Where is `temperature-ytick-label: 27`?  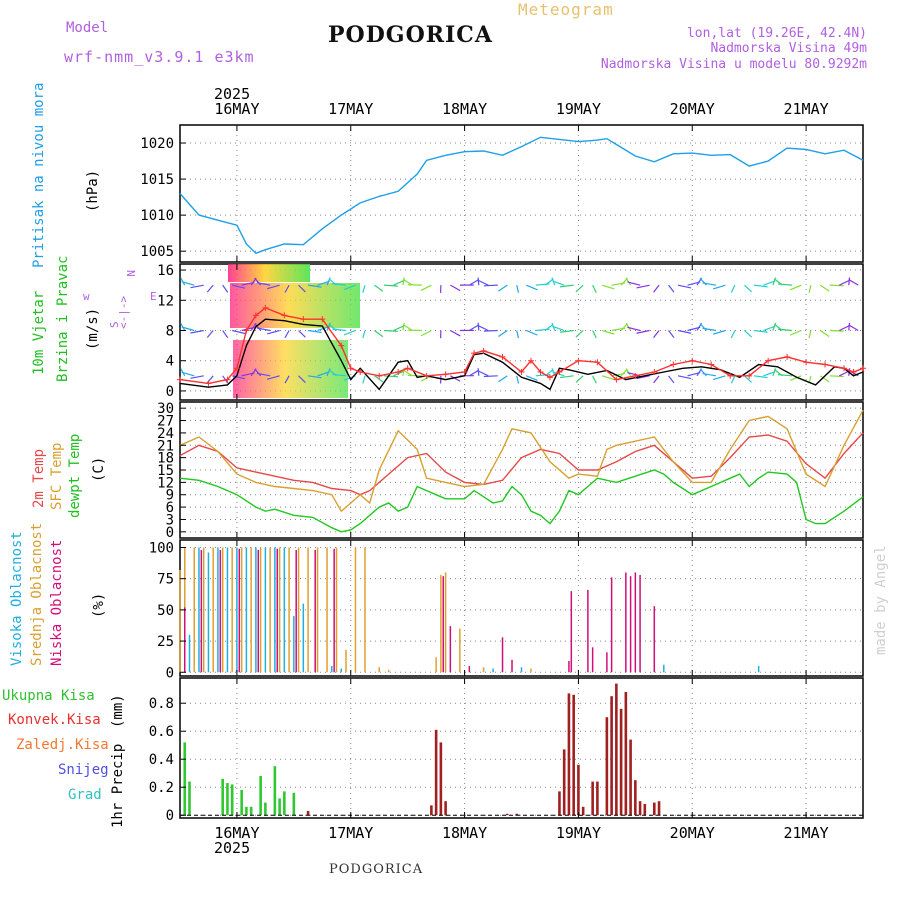 temperature-ytick-label: 27 is located at coordinates (165, 422).